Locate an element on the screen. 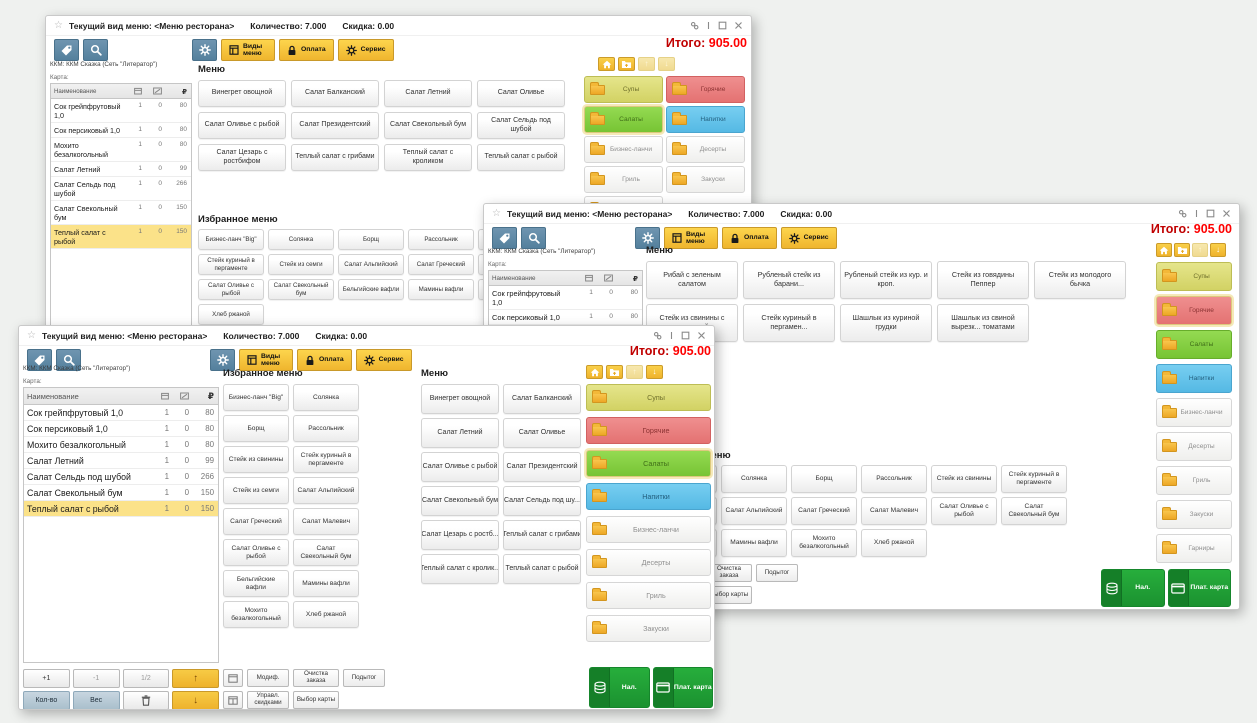 Image resolution: width=1257 pixels, height=723 pixels. favorite-star-icon: ☆ is located at coordinates (31, 335).